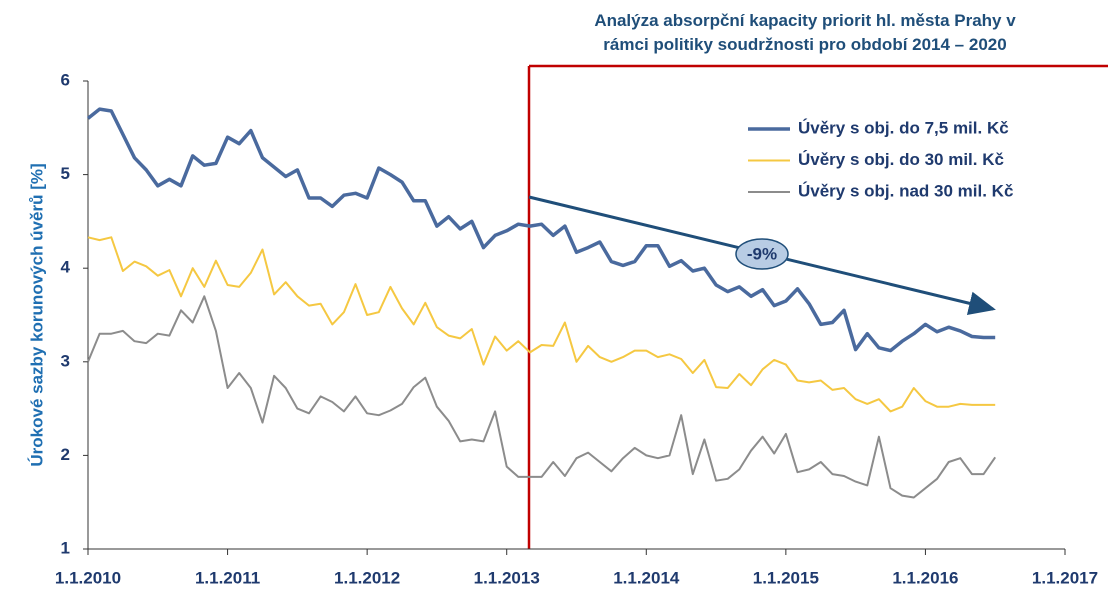 The image size is (1108, 600). Describe the element at coordinates (905, 190) in the screenshot. I see `legend-label: Úvěry s obj. nad 30 mil. Kč` at that location.